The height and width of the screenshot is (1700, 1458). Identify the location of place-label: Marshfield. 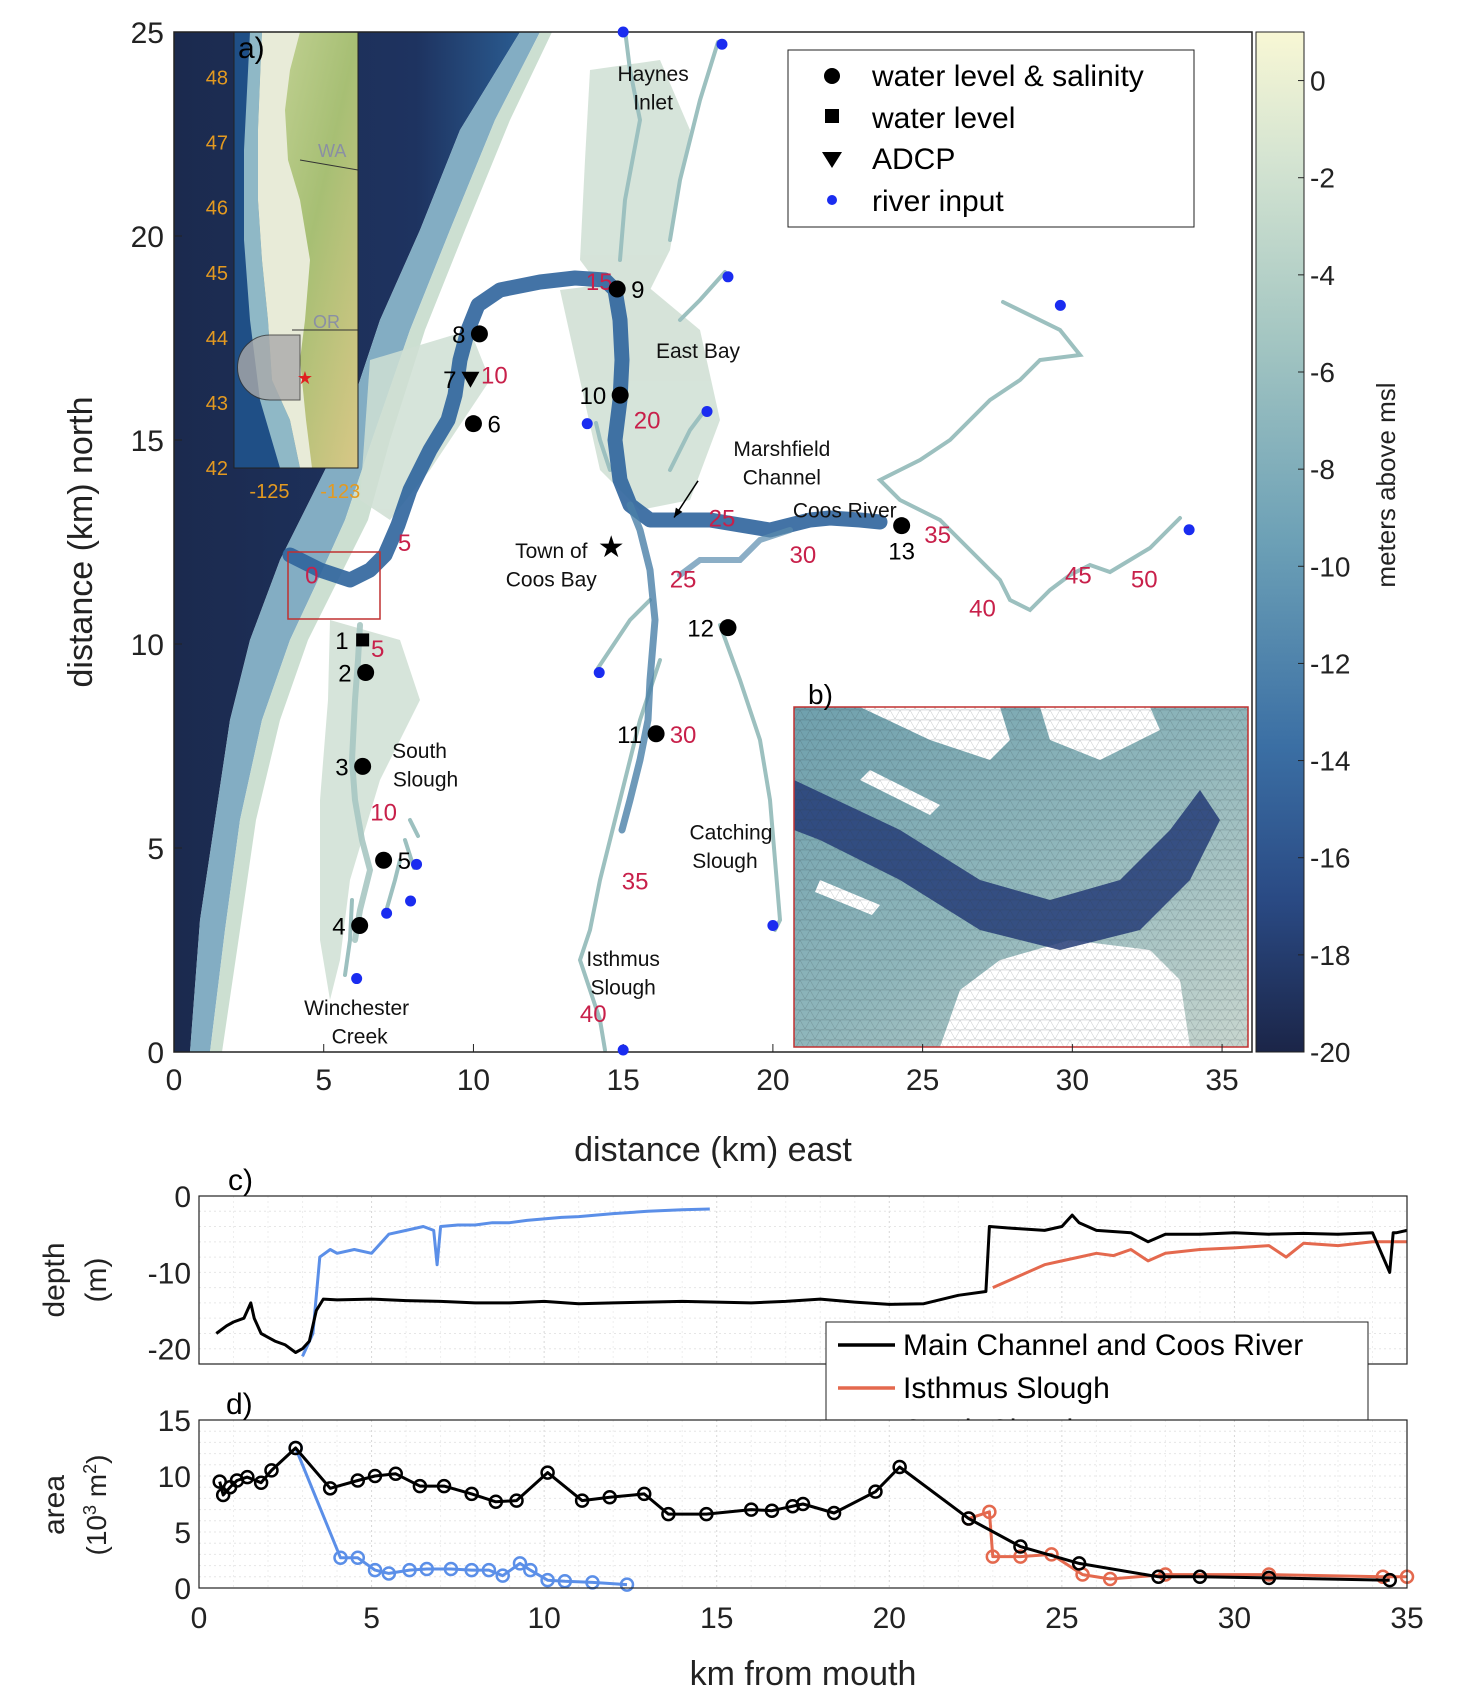
(781, 449).